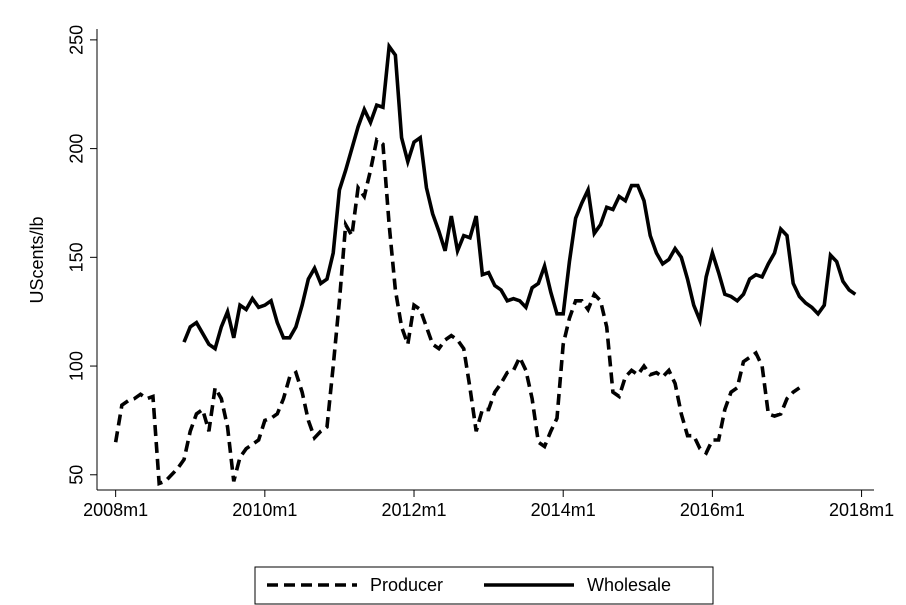 This screenshot has height=605, width=906. What do you see at coordinates (629, 585) in the screenshot?
I see `legend-label: Wholesale` at bounding box center [629, 585].